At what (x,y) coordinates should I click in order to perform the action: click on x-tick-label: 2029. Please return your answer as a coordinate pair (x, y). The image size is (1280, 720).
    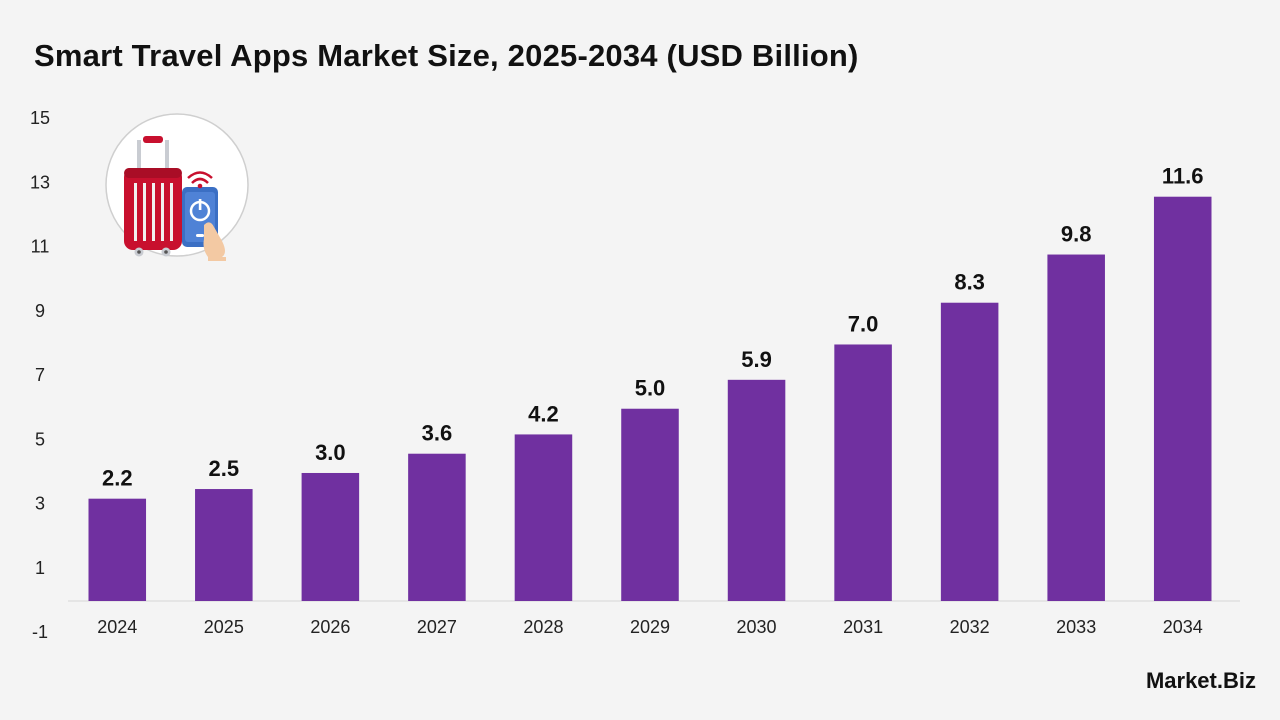
    Looking at the image, I should click on (650, 627).